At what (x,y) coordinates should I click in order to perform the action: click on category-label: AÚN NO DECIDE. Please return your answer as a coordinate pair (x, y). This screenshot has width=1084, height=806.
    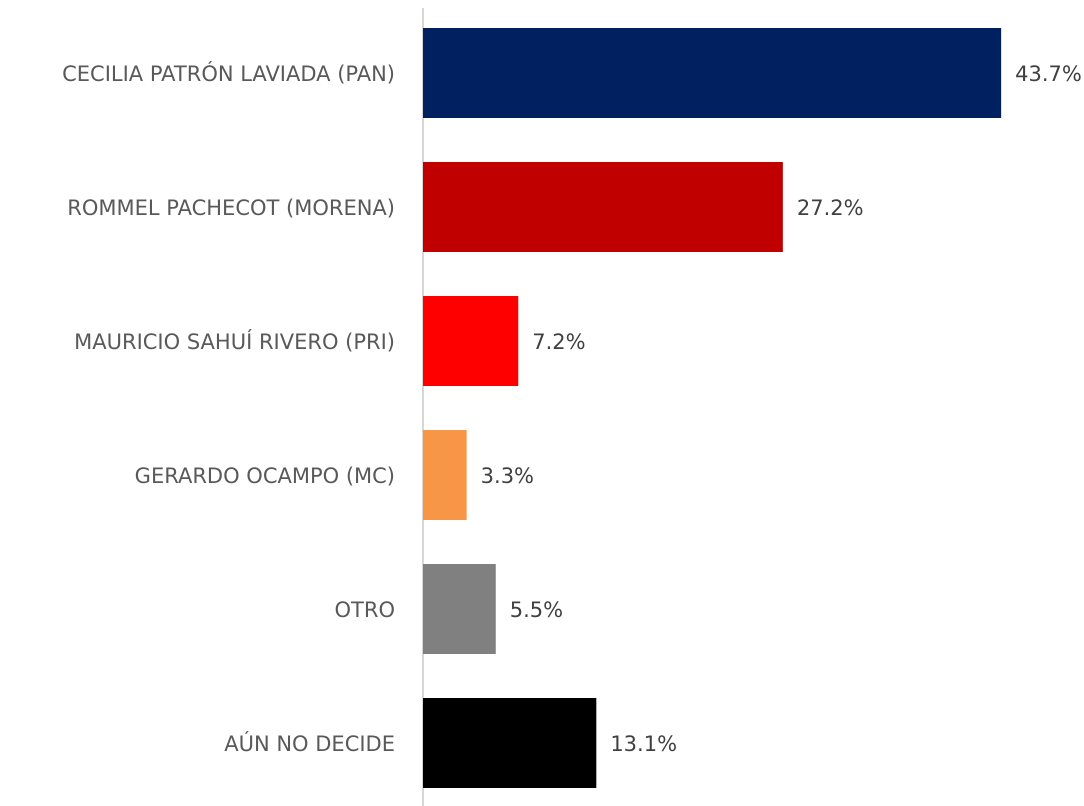
    Looking at the image, I should click on (309, 743).